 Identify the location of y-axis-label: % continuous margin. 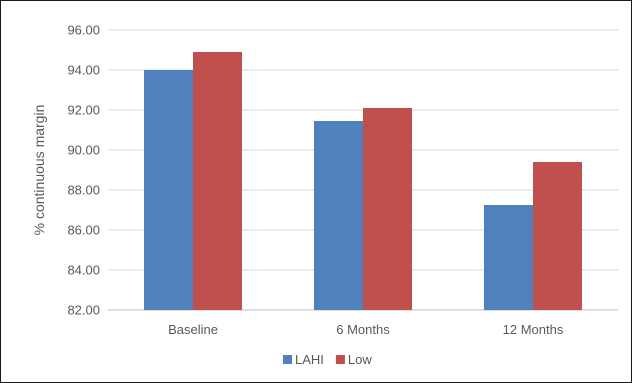
(39, 170).